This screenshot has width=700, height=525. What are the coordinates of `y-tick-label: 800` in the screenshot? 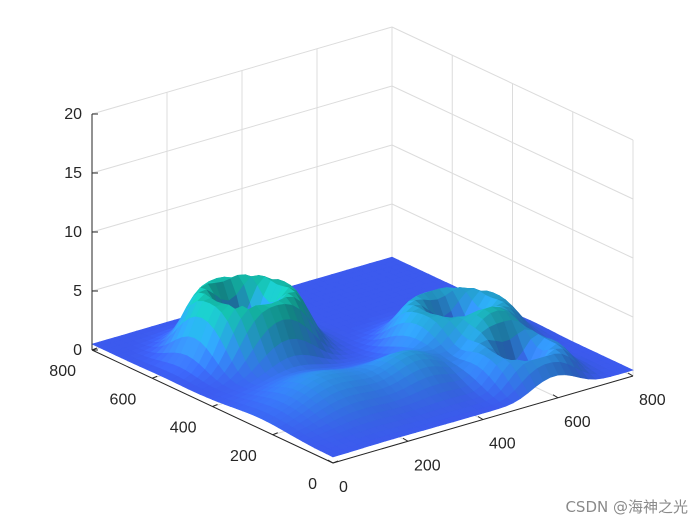 It's located at (62, 371).